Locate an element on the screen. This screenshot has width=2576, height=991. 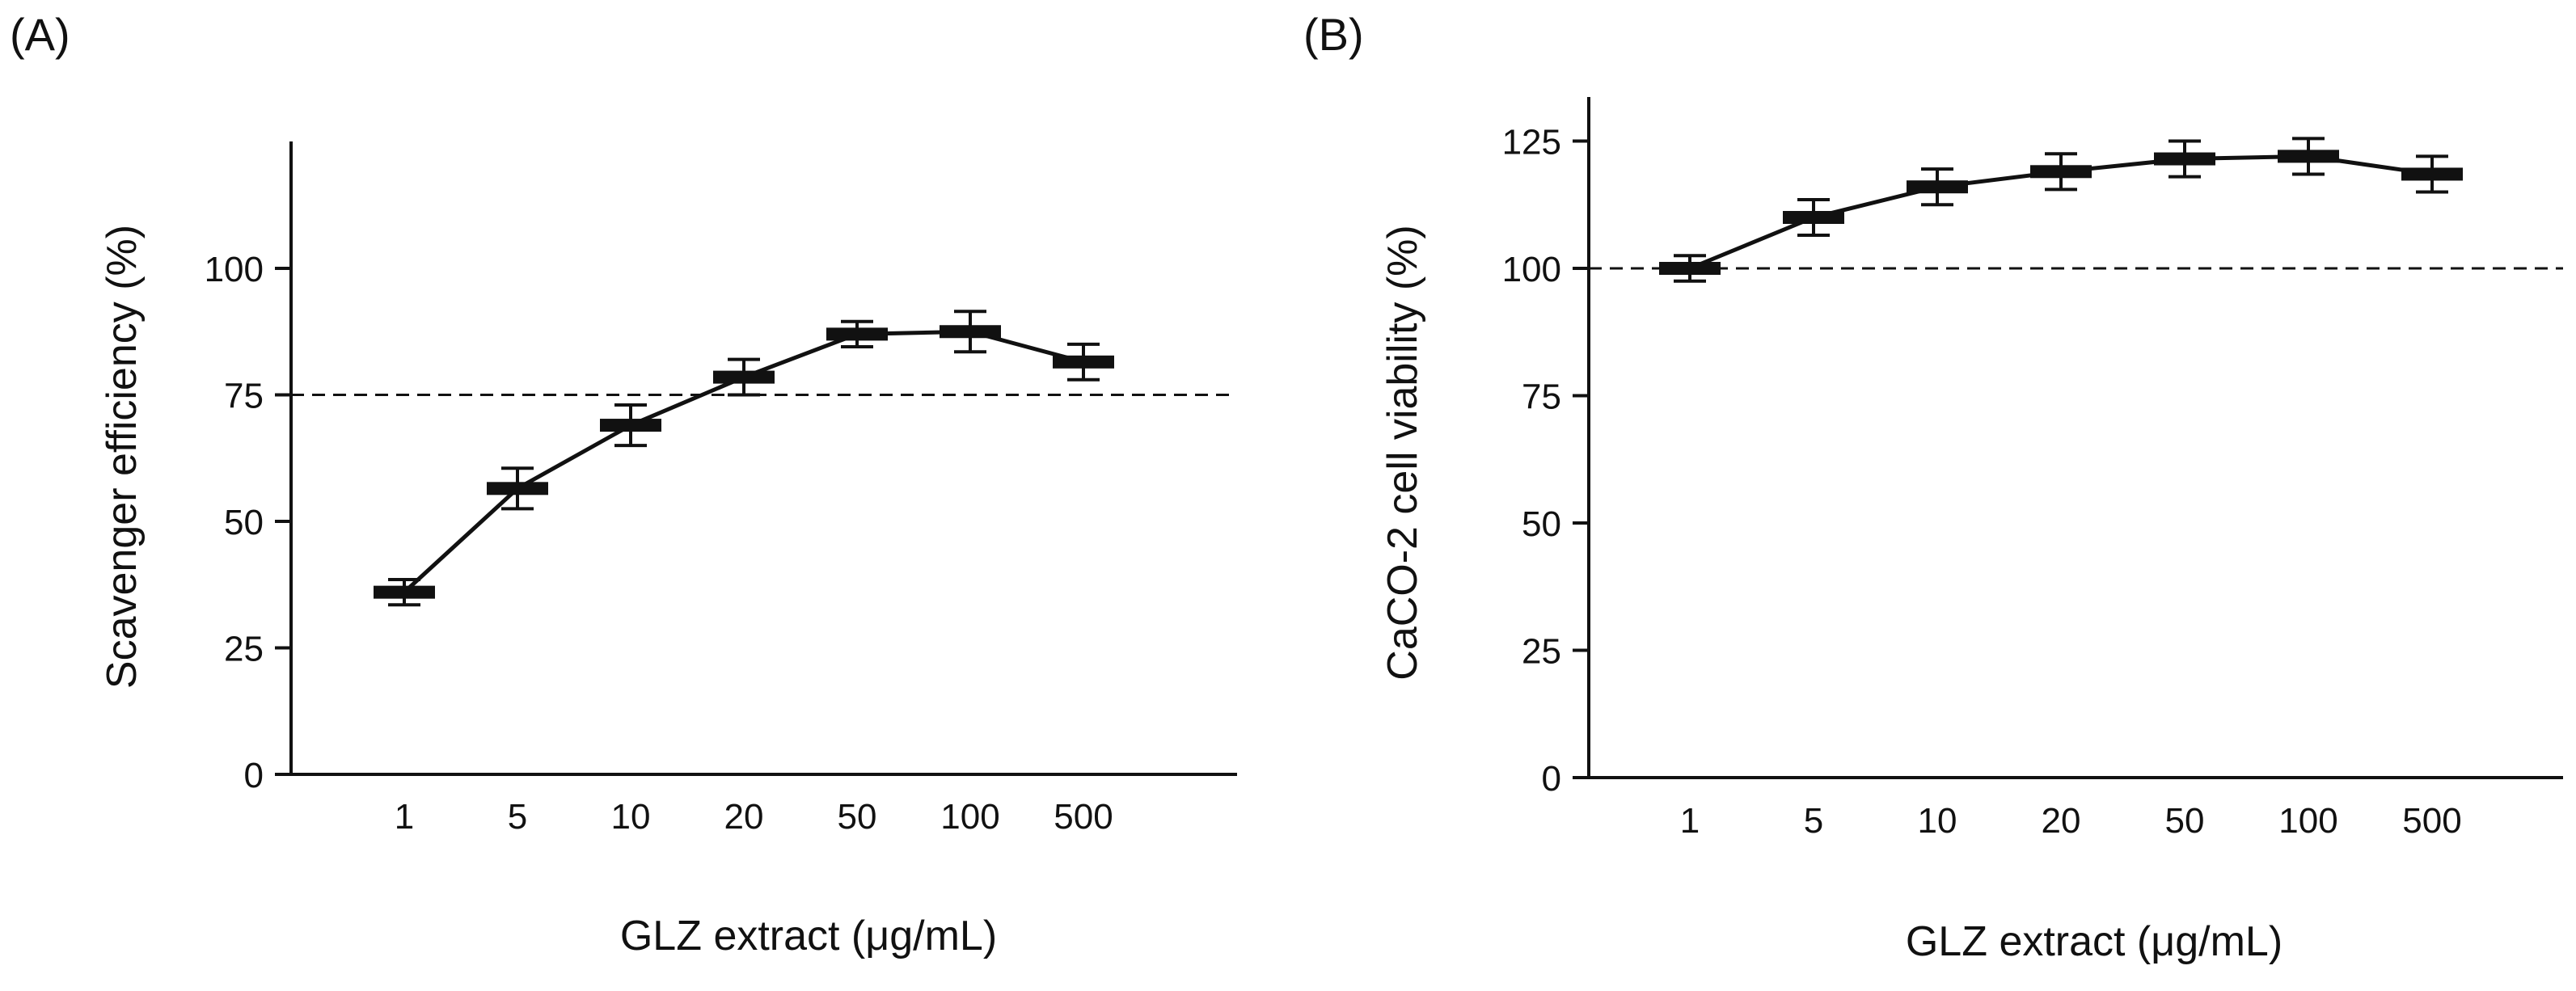
y-axis-title: Scavenger efficiency (%) is located at coordinates (122, 457).